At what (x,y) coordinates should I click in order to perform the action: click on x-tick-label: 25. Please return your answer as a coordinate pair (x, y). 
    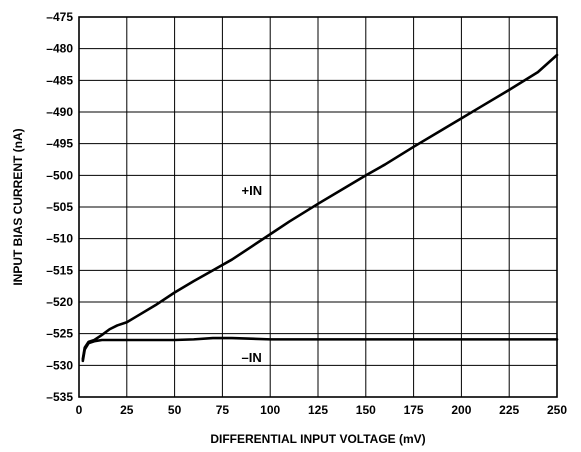
    Looking at the image, I should click on (127, 410).